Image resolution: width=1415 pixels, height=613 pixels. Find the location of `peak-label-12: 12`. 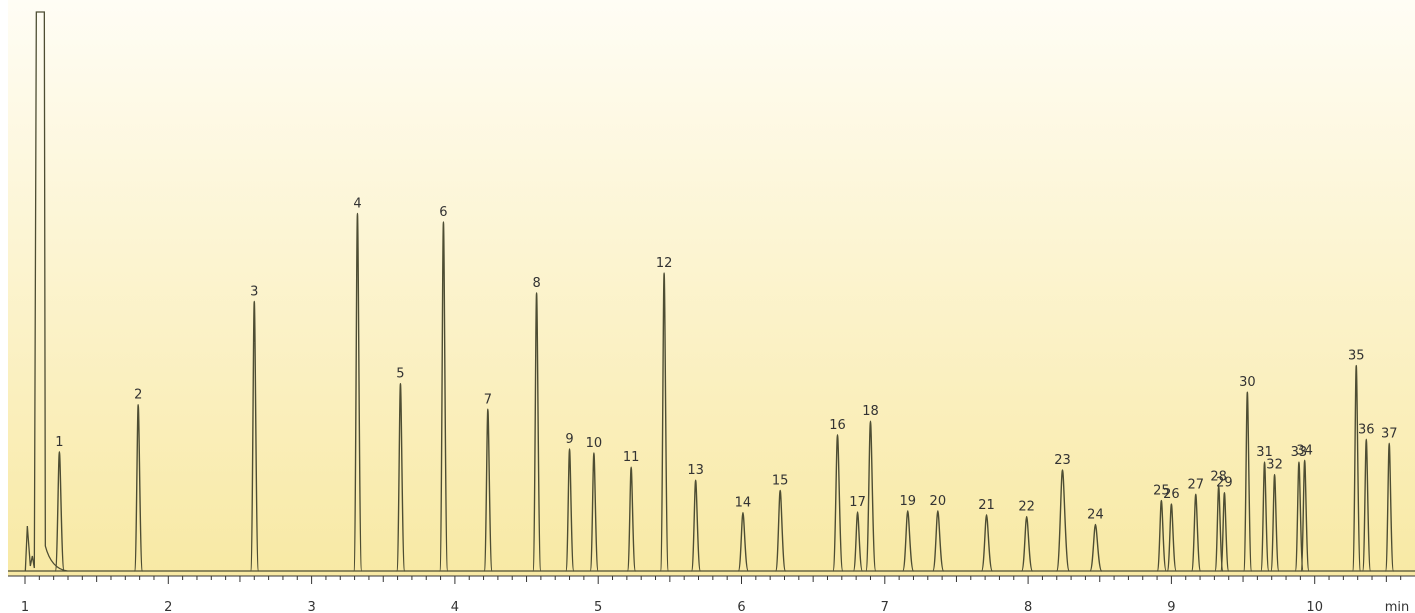

peak-label-12: 12 is located at coordinates (664, 263).